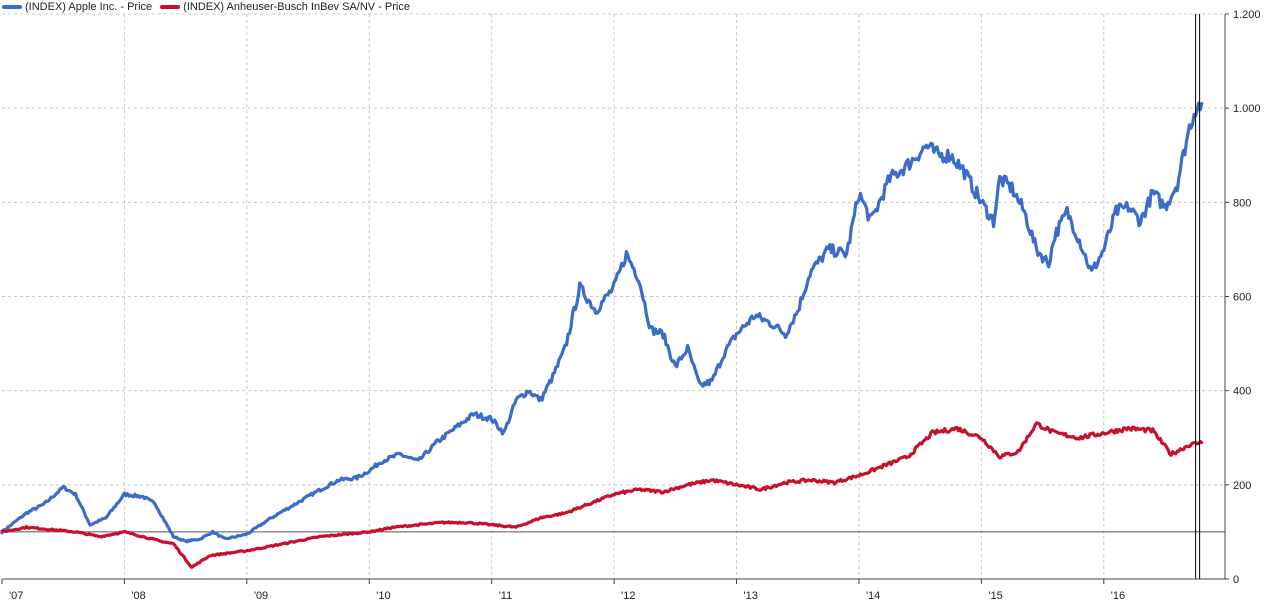 Image resolution: width=1277 pixels, height=602 pixels. I want to click on x-tick-label: '07, so click(16, 596).